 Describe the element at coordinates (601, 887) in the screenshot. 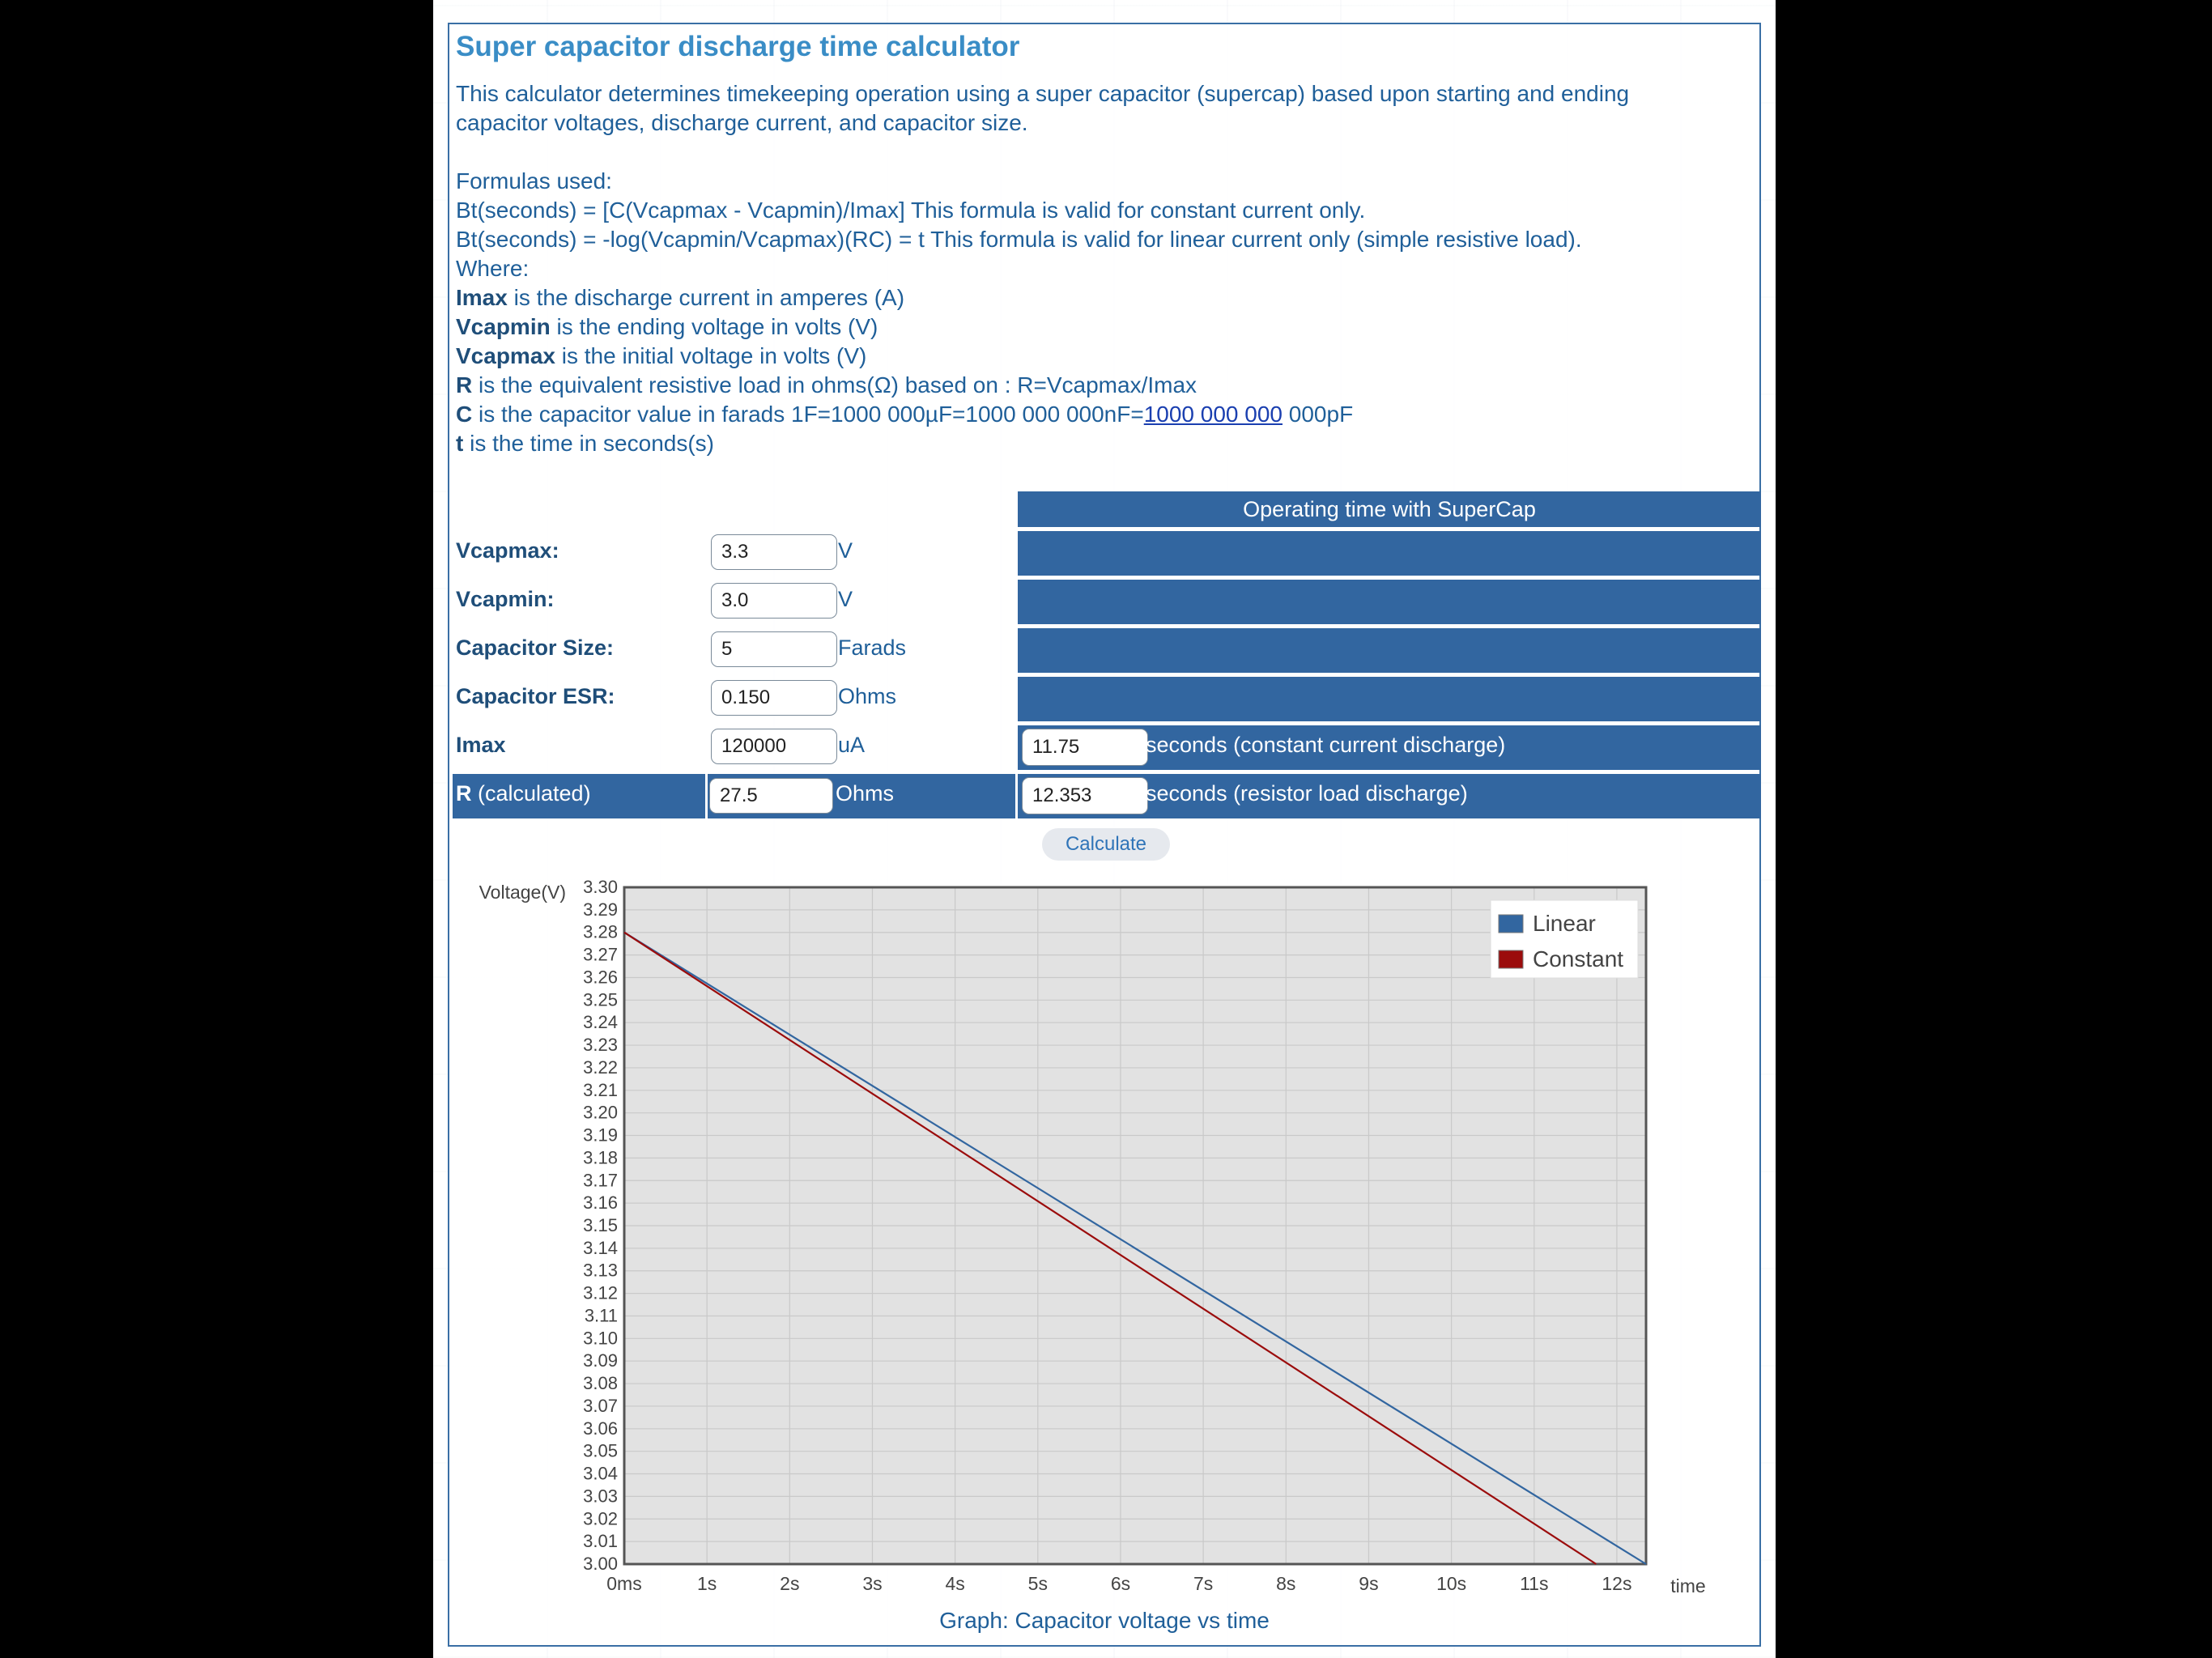

I see `y-tick-label: 3.30` at that location.